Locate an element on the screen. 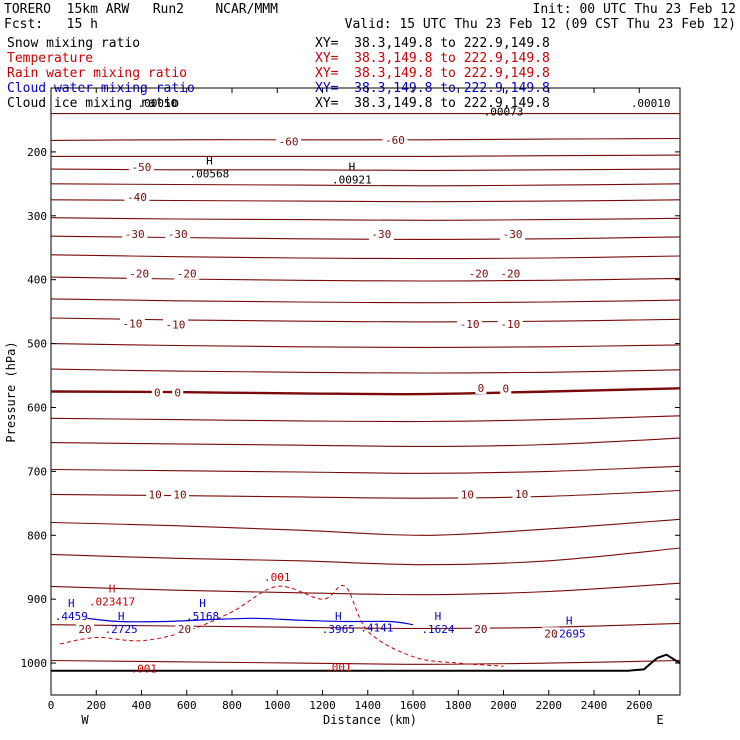 Image resolution: width=740 pixels, height=740 pixels. y-tick-label: 300 is located at coordinates (37, 216).